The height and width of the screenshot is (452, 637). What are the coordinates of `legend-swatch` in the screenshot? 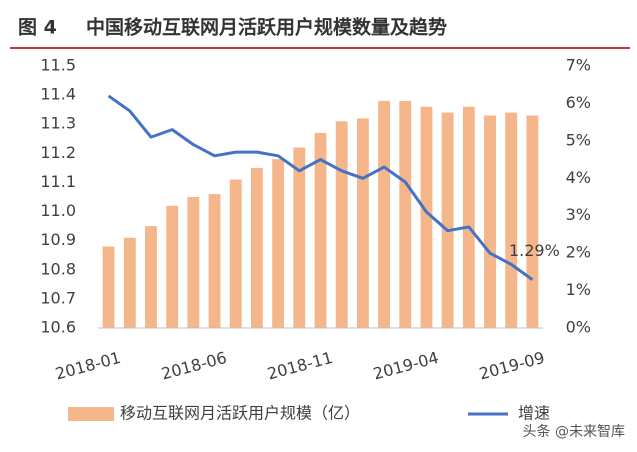 It's located at (91, 414).